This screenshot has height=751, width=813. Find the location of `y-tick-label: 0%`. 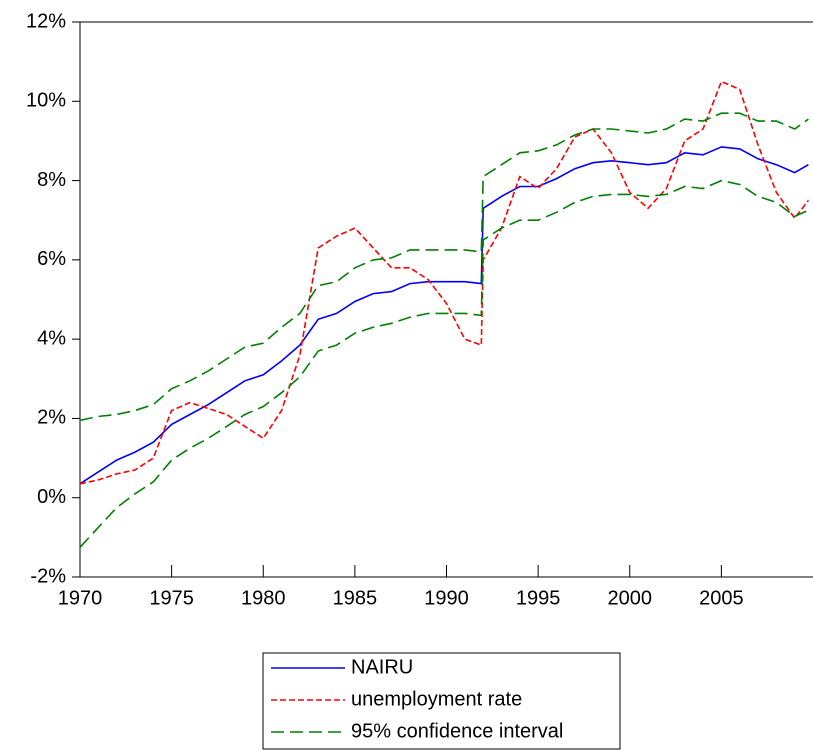

y-tick-label: 0% is located at coordinates (51, 497).